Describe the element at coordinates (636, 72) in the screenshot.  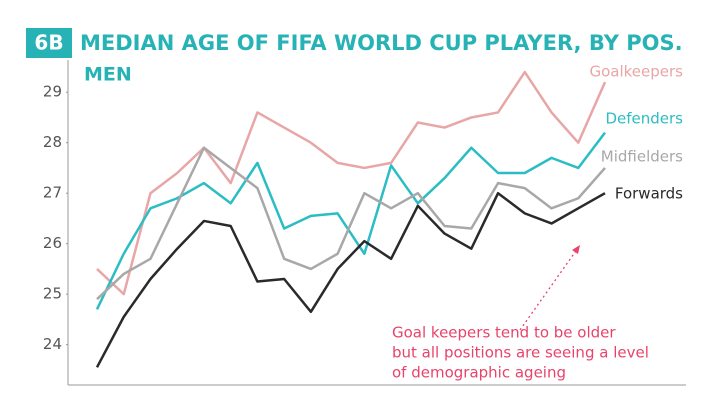
I see `series-label: Goalkeepers` at that location.